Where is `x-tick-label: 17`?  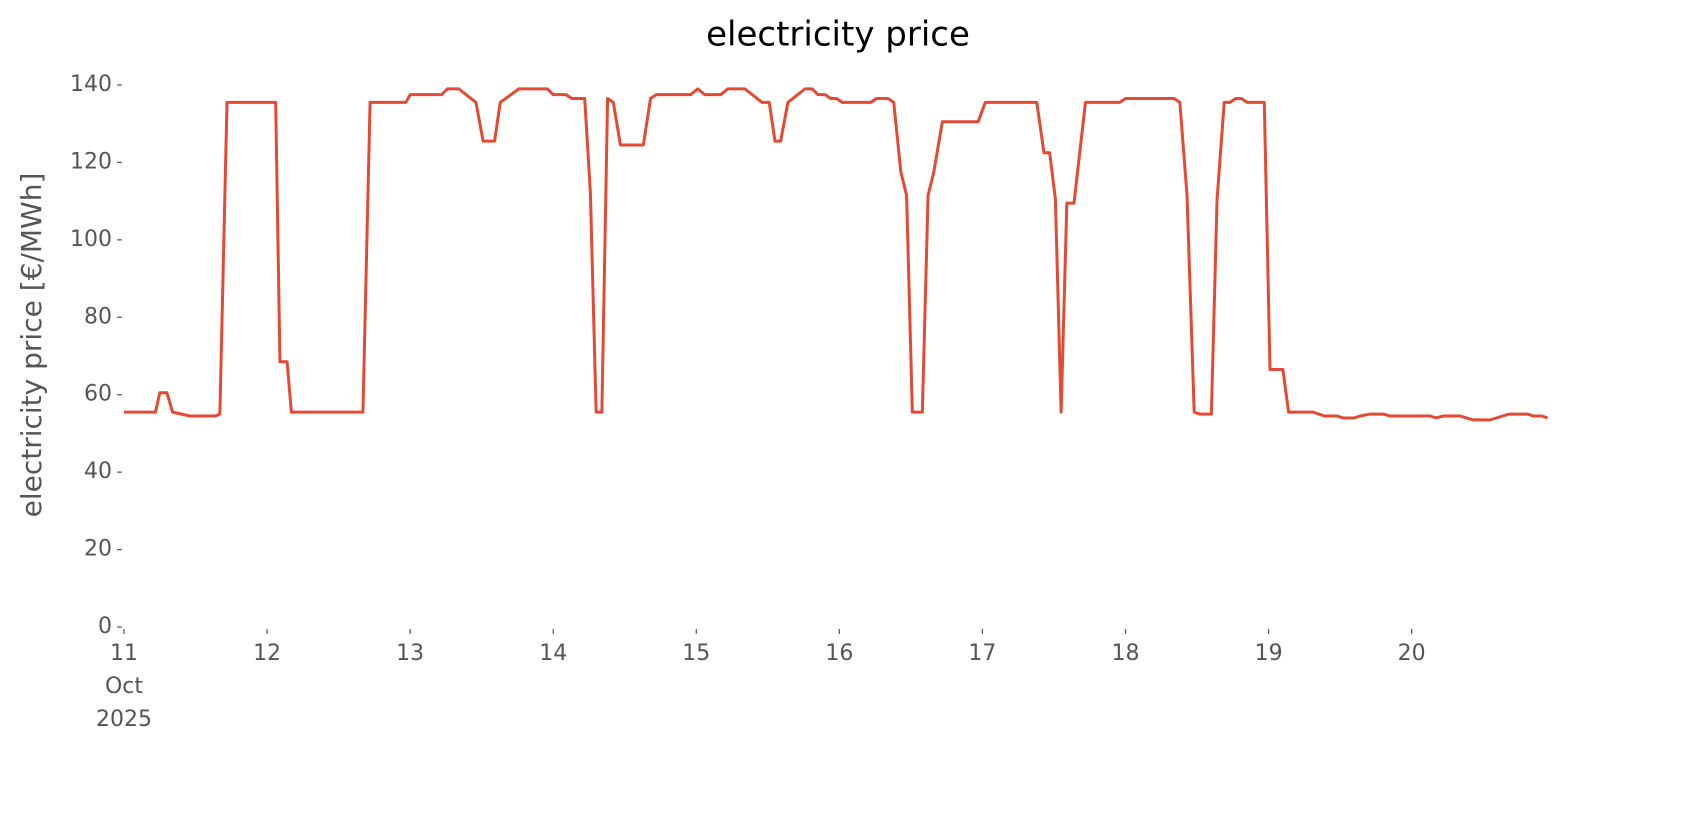 x-tick-label: 17 is located at coordinates (982, 653).